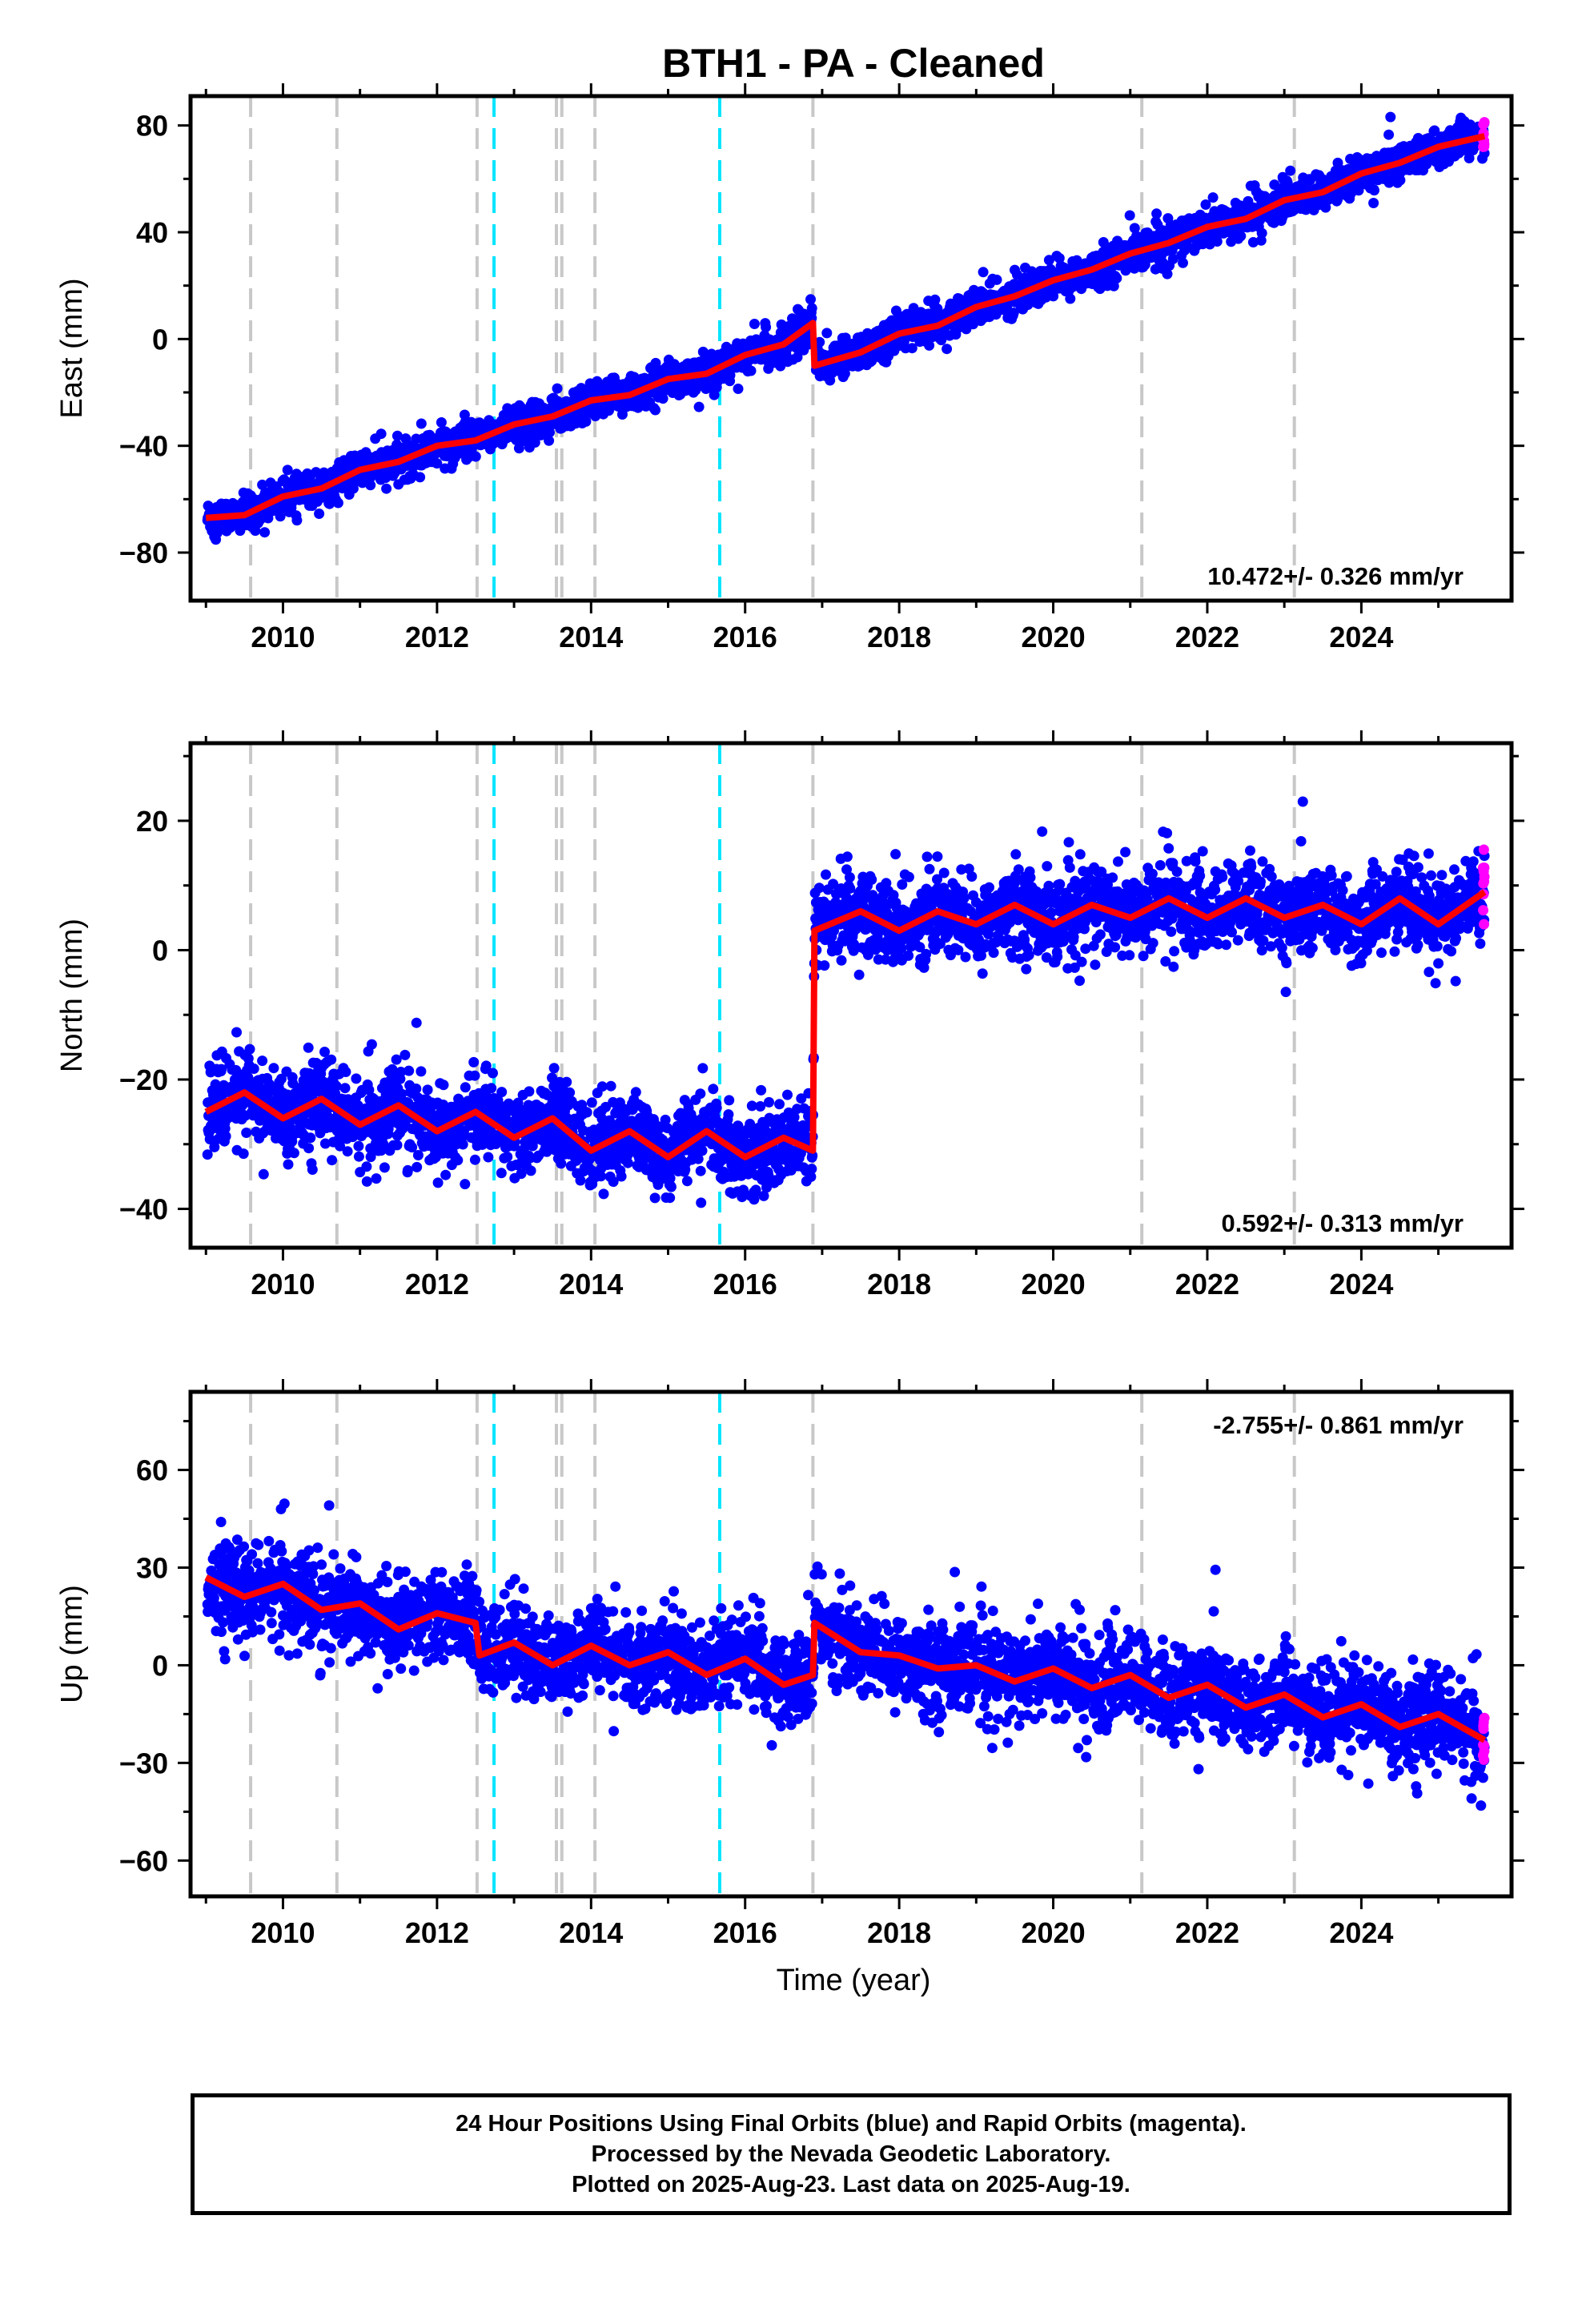  I want to click on x-tick-label: 2016, so click(745, 637).